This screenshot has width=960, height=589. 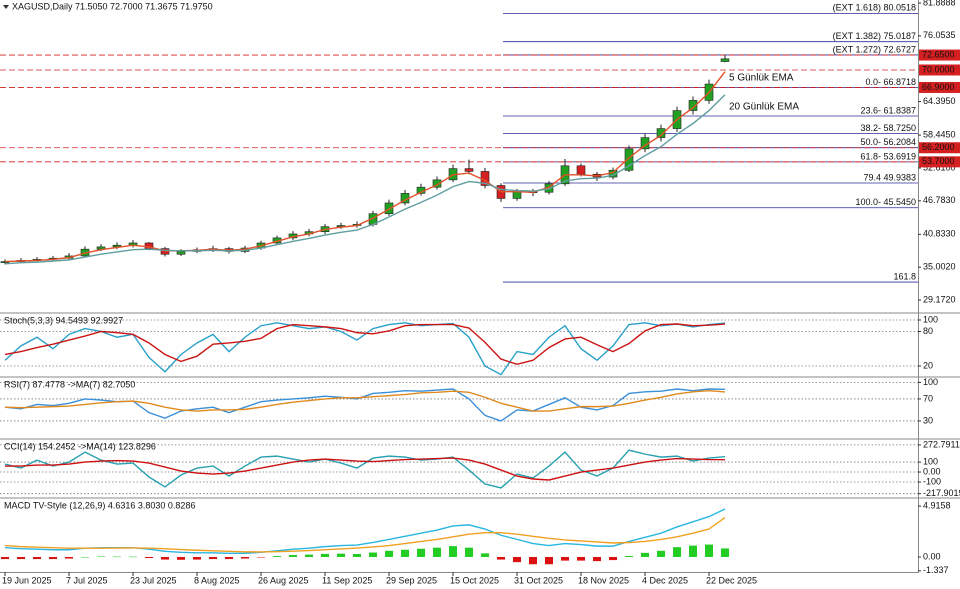 What do you see at coordinates (874, 36) in the screenshot?
I see `fib-label: (EXT 1.382) 75.0187` at bounding box center [874, 36].